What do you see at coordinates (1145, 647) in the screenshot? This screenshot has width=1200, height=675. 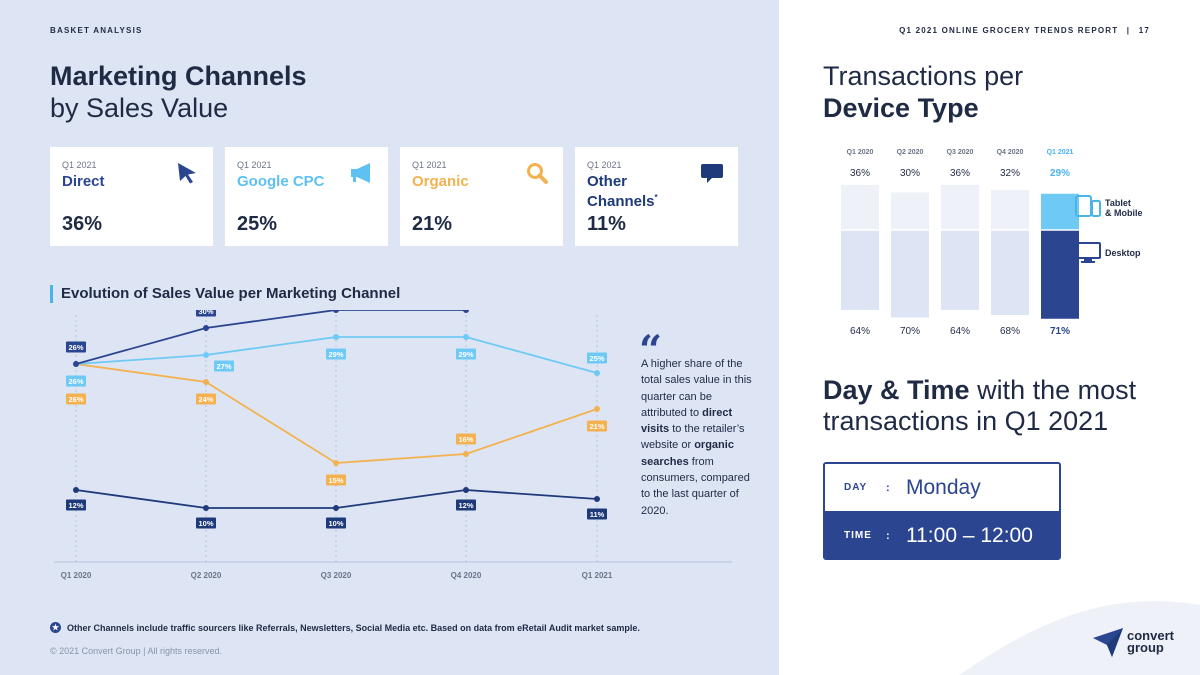 I see `logo-line2: group` at bounding box center [1145, 647].